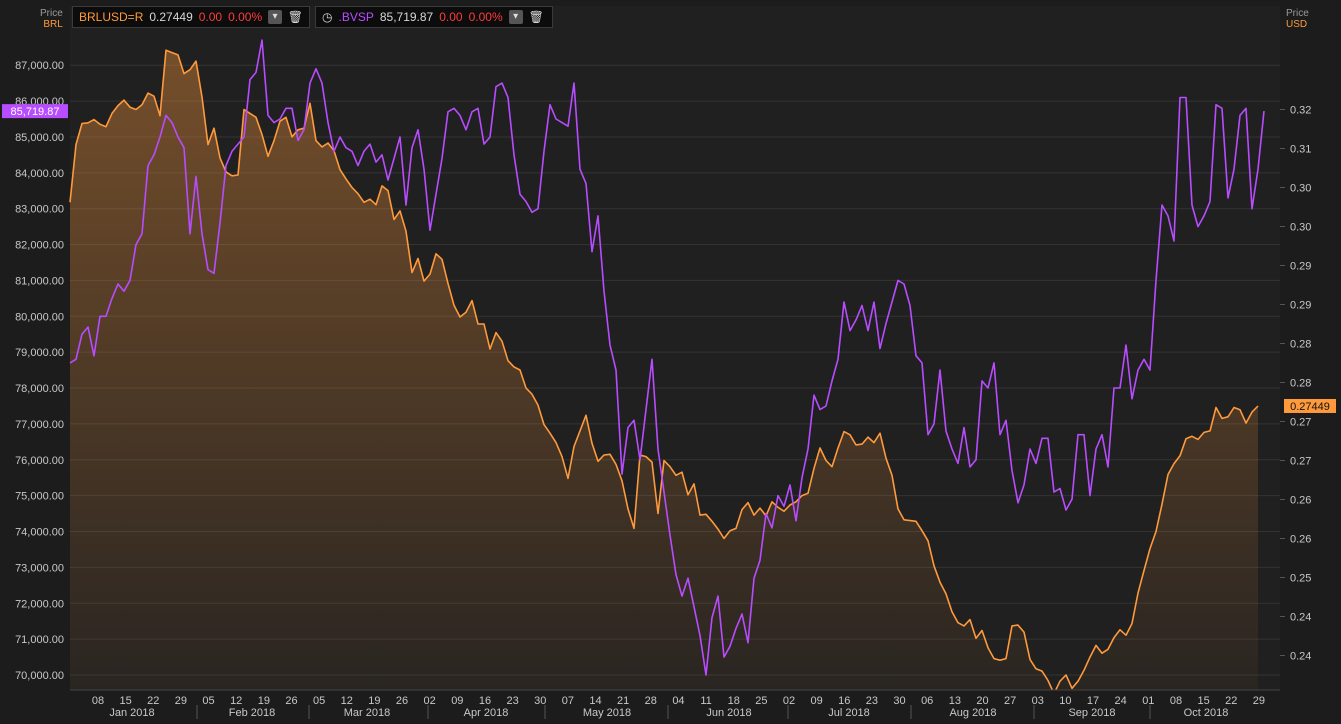 The width and height of the screenshot is (1341, 724). Describe the element at coordinates (39, 174) in the screenshot. I see `left-tick-label: 84,000.00` at that location.